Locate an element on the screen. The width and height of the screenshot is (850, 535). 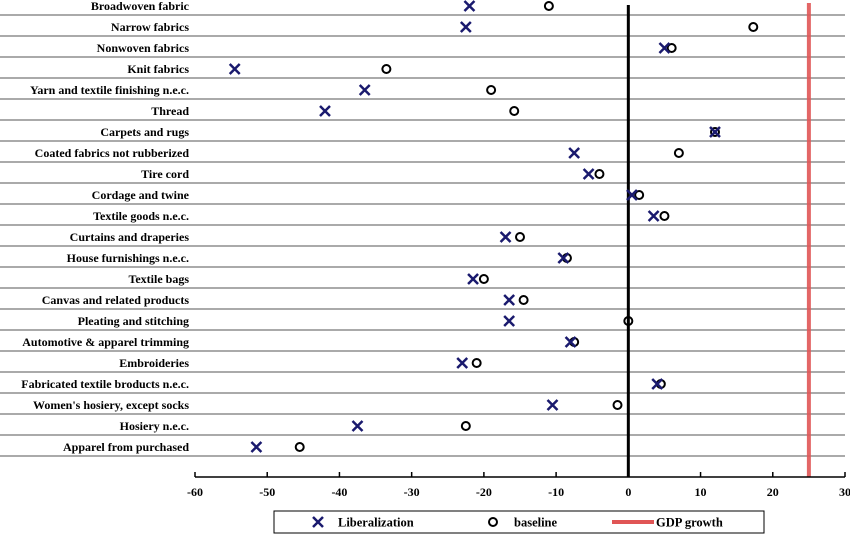
legend-baseline-label: baseline is located at coordinates (536, 523).